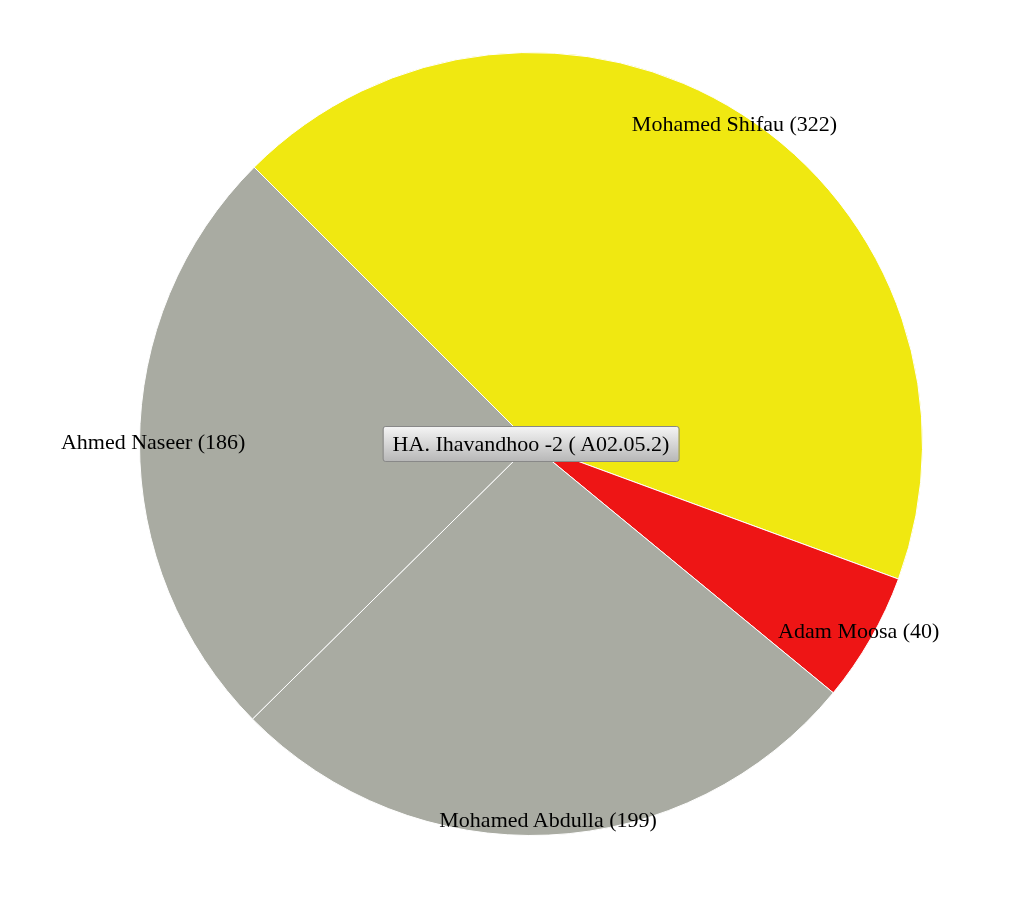 Image resolution: width=1024 pixels, height=899 pixels. What do you see at coordinates (531, 444) in the screenshot?
I see `text: HA. Ihavandhoo -2 ( A02.05.2)` at bounding box center [531, 444].